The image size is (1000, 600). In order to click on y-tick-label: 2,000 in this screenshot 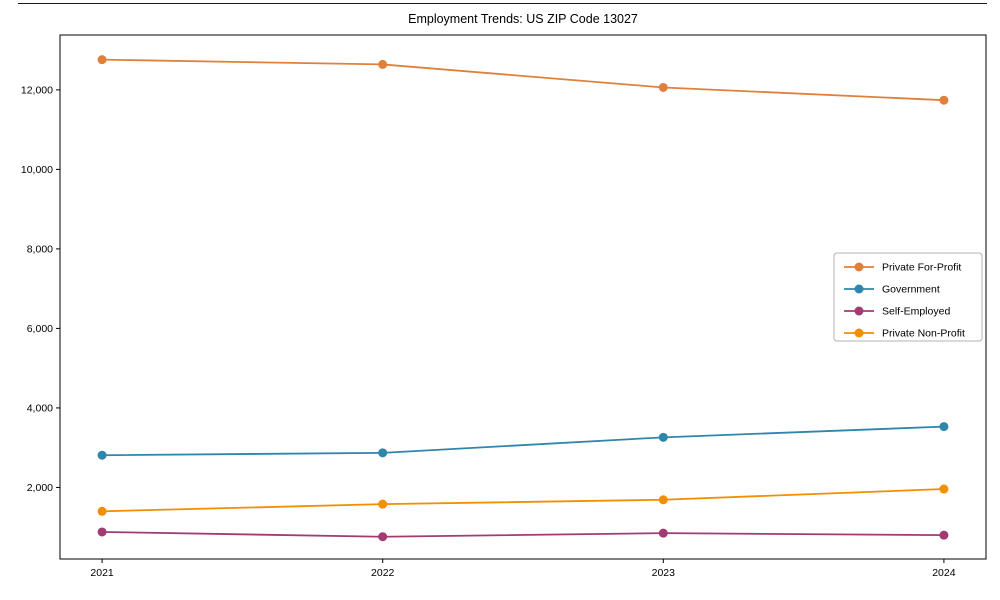, I will do `click(40, 488)`.